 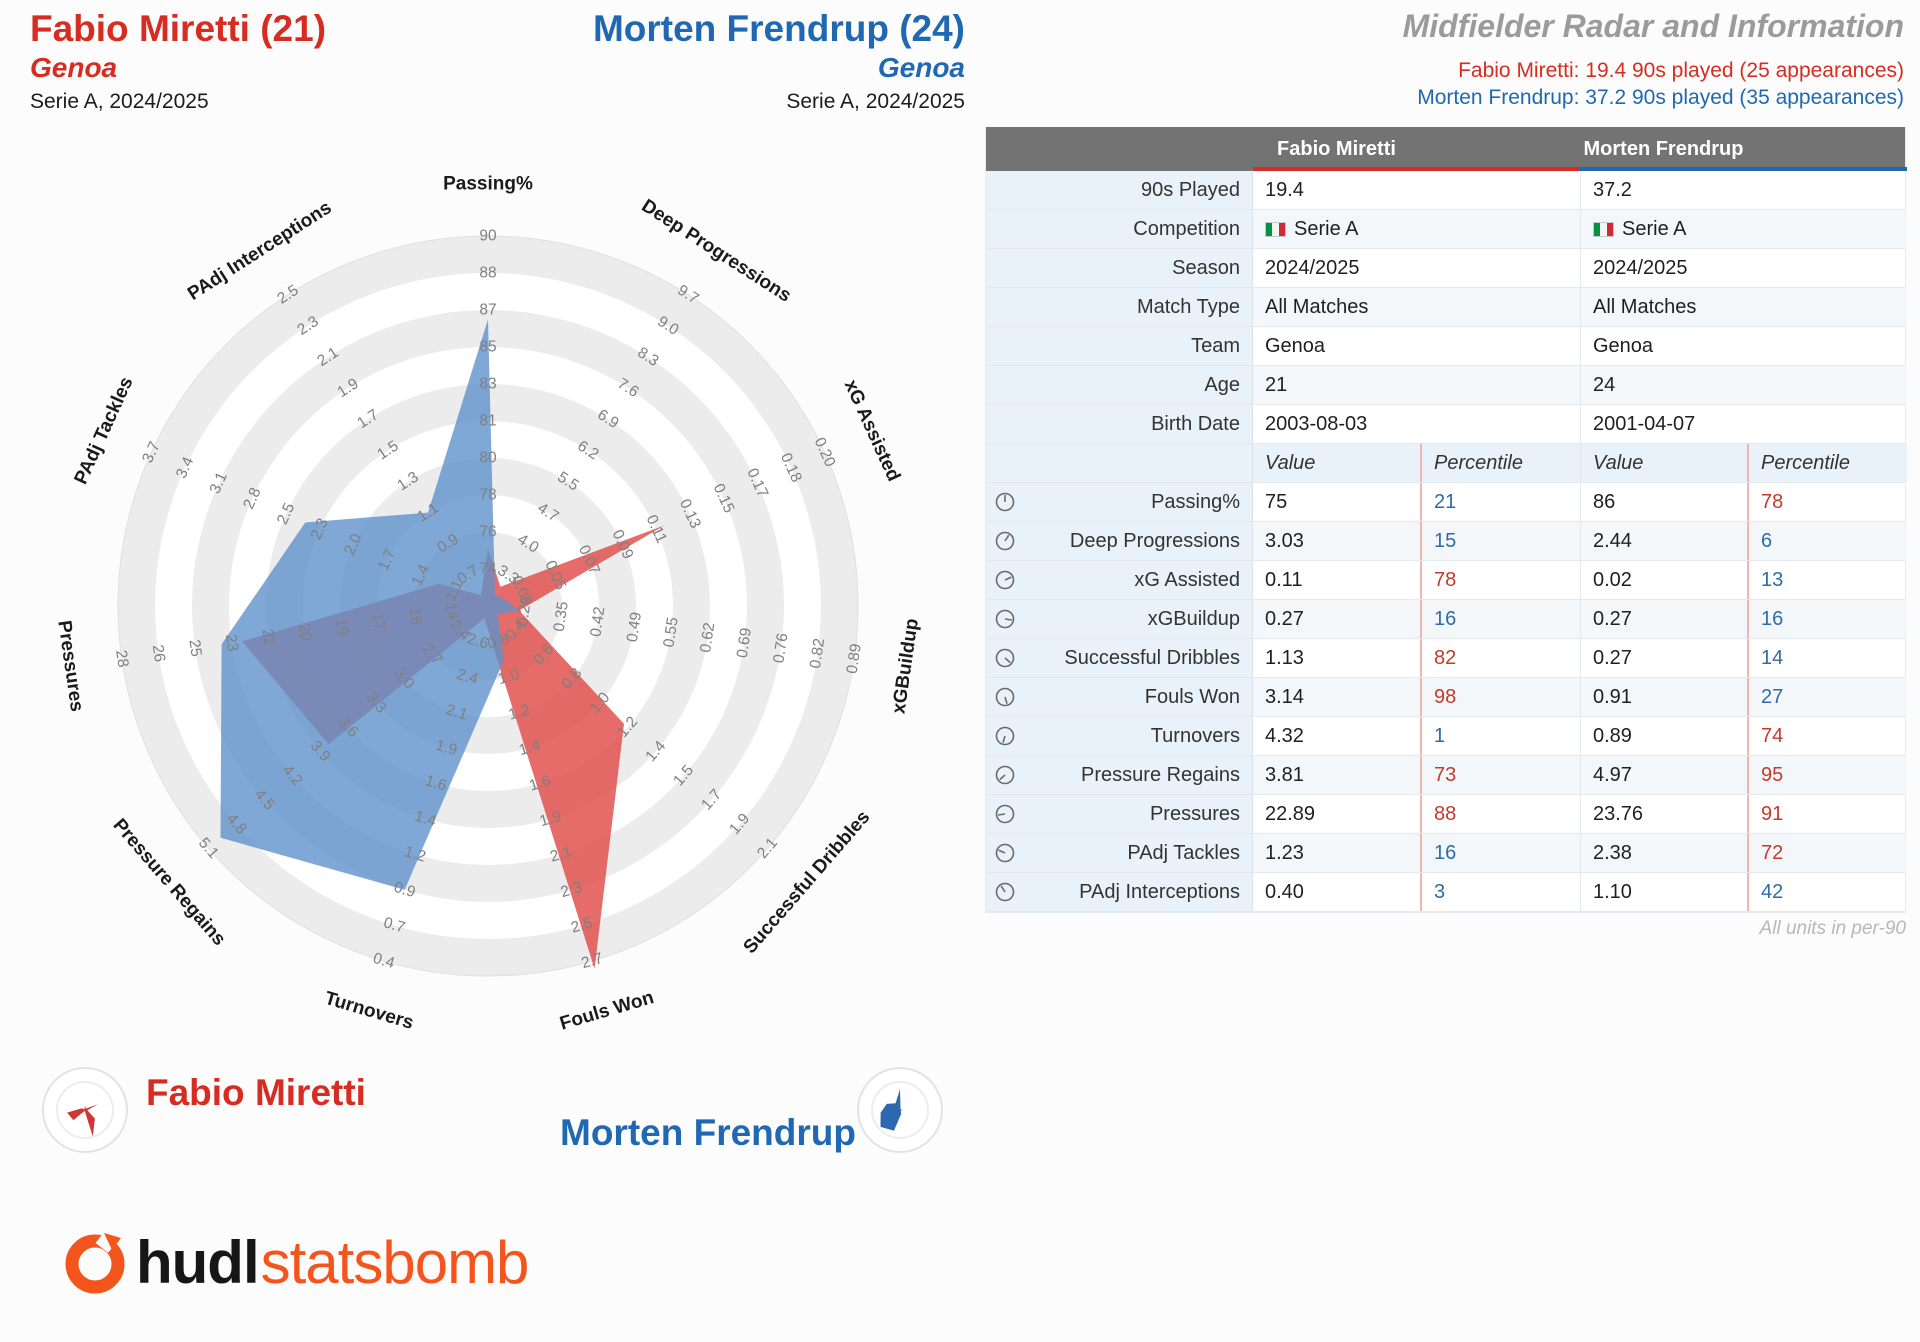 I want to click on subheader-percentile-p2: Percentile, so click(x=1827, y=463).